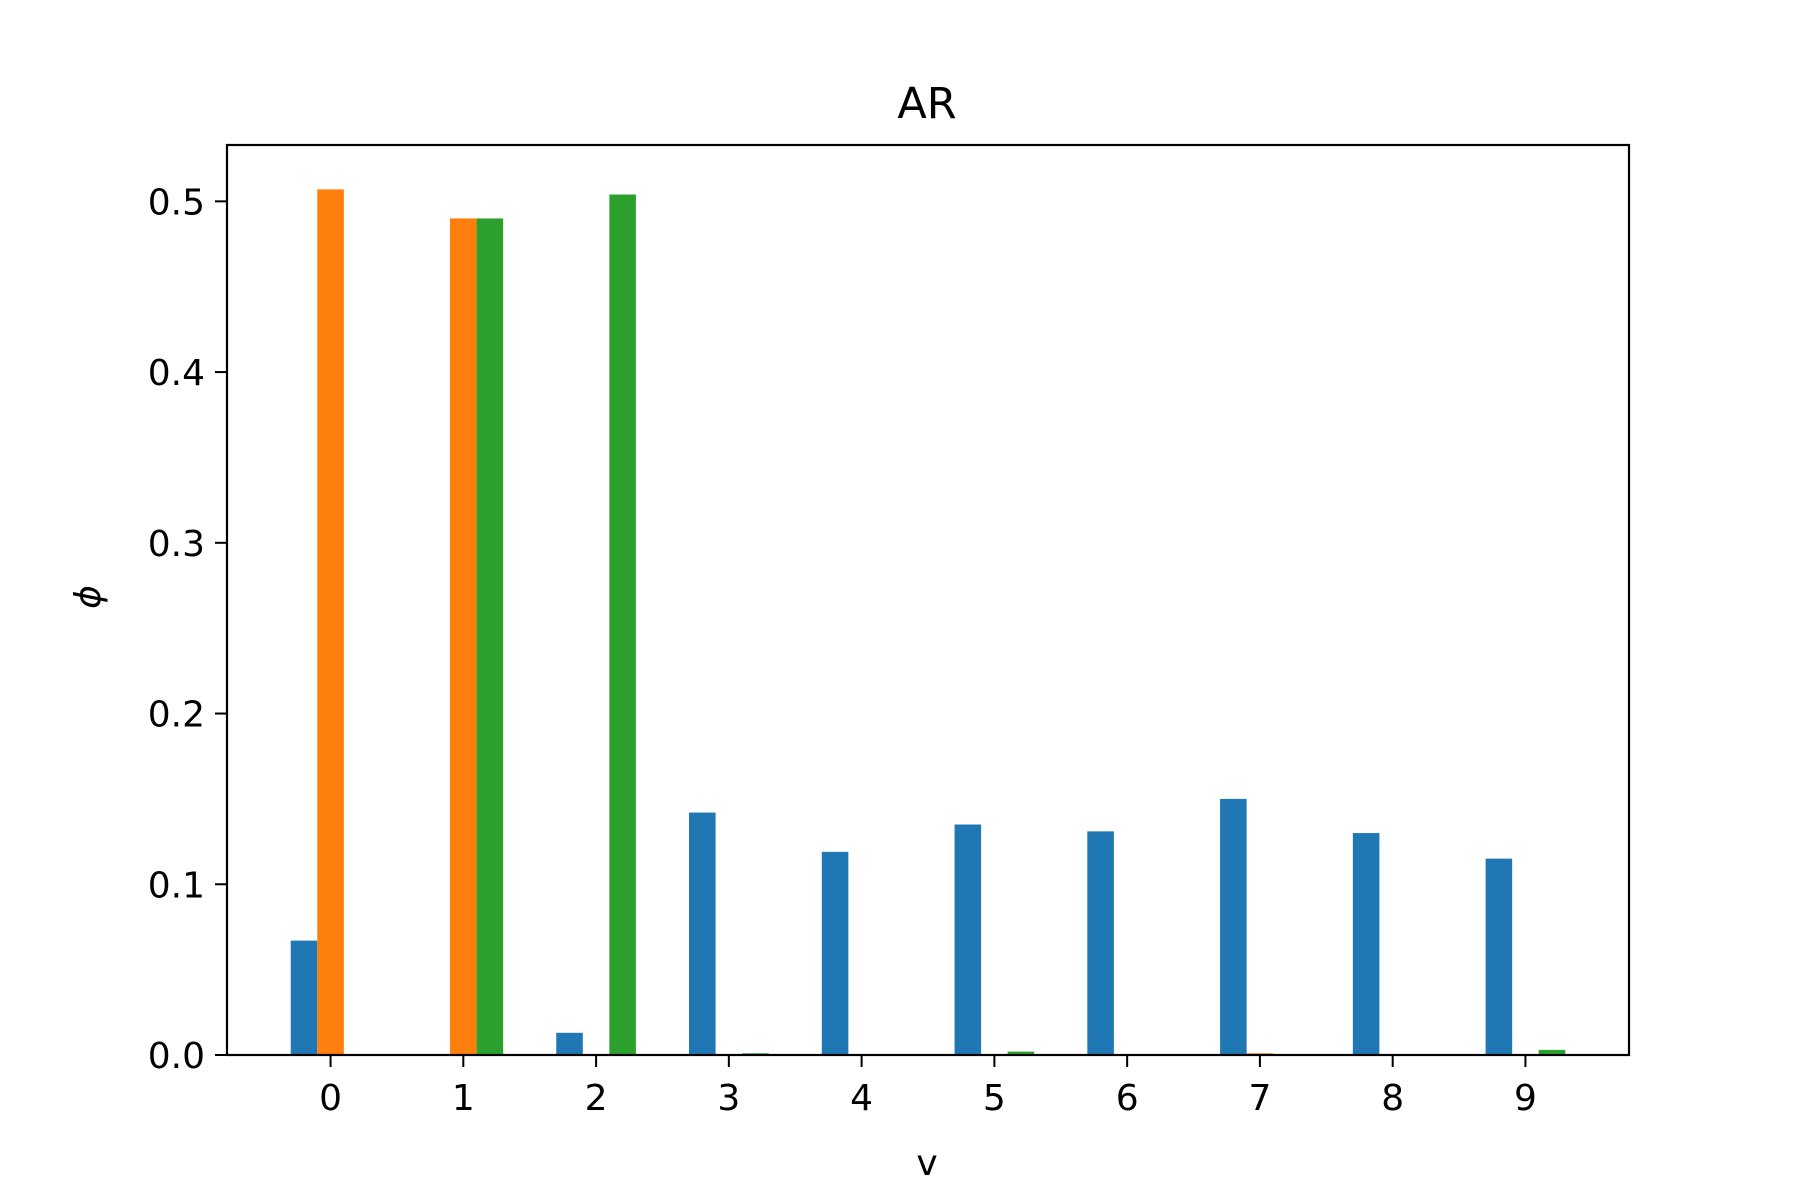  I want to click on y-tick-label: 0.4, so click(176, 373).